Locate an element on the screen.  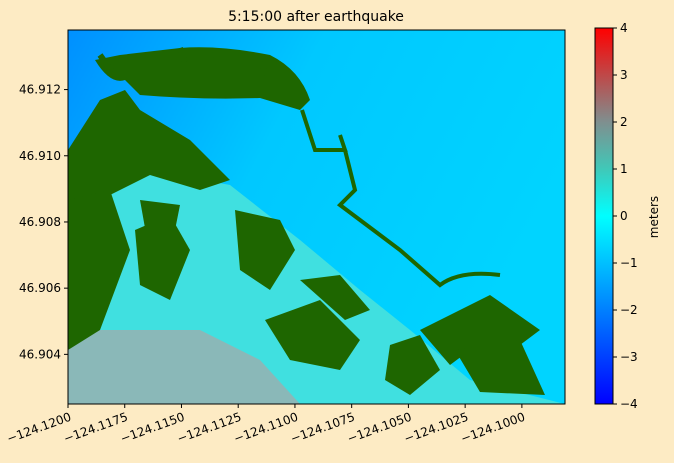
x-tick-label: −124.1075 is located at coordinates (323, 428).